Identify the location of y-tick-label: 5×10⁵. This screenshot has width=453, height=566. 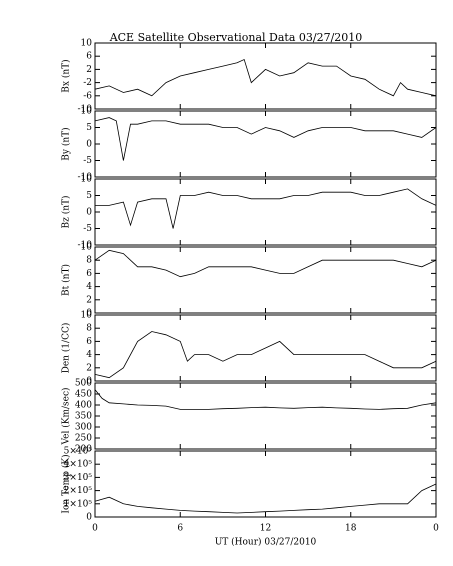
(78, 452).